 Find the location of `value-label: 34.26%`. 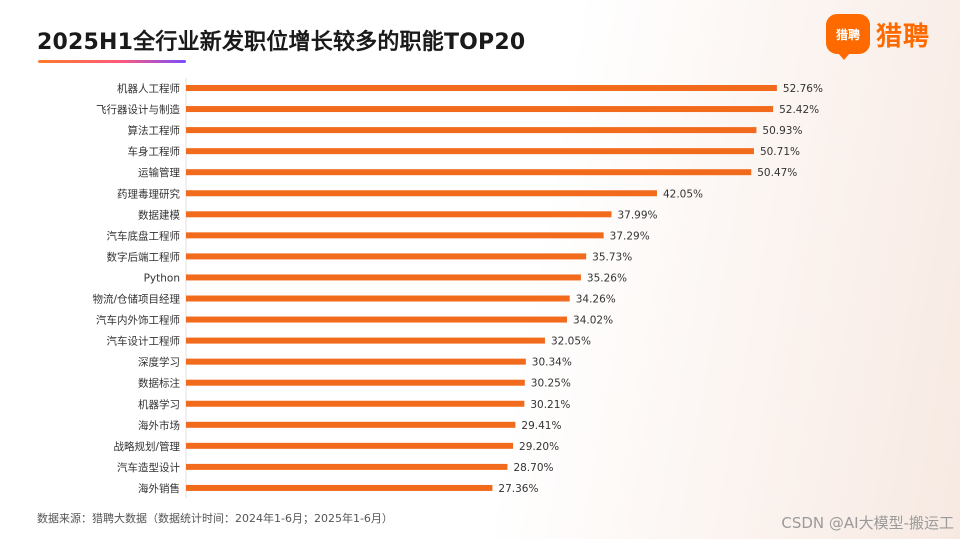

value-label: 34.26% is located at coordinates (596, 300).